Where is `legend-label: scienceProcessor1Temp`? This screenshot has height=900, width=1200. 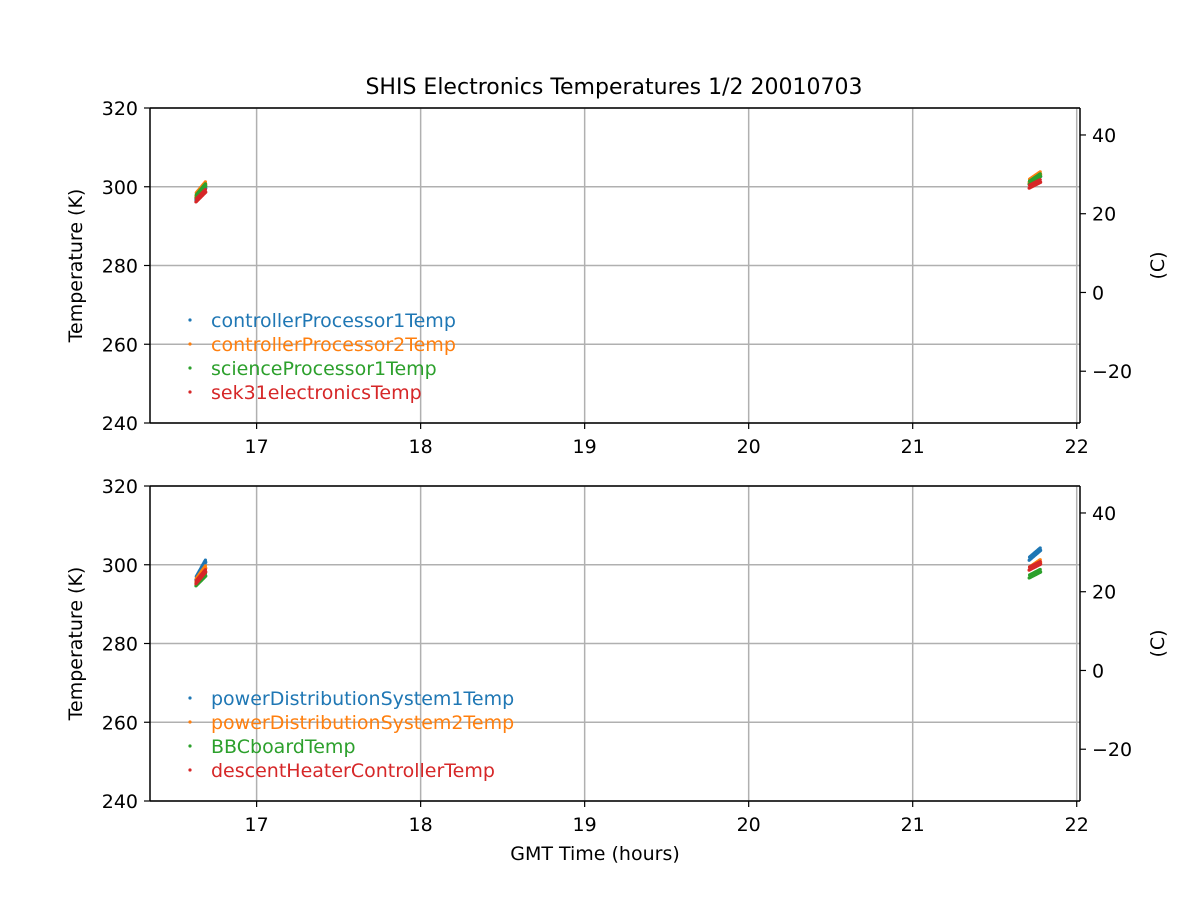 legend-label: scienceProcessor1Temp is located at coordinates (324, 369).